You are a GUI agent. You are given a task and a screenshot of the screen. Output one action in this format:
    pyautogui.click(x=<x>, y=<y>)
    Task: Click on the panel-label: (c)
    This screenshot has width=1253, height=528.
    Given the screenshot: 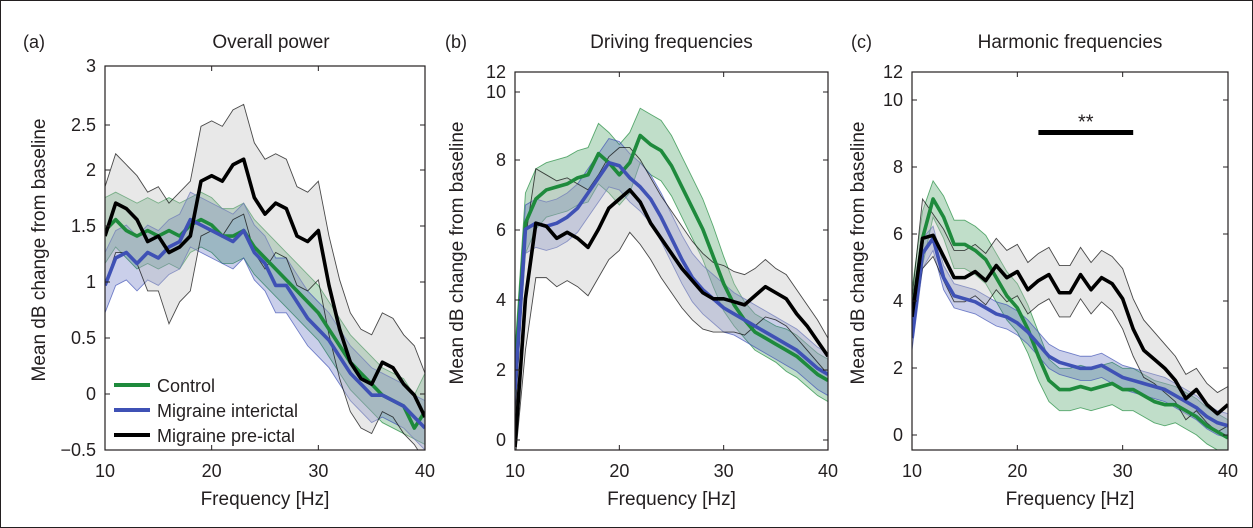 What is the action you would take?
    pyautogui.click(x=861, y=42)
    